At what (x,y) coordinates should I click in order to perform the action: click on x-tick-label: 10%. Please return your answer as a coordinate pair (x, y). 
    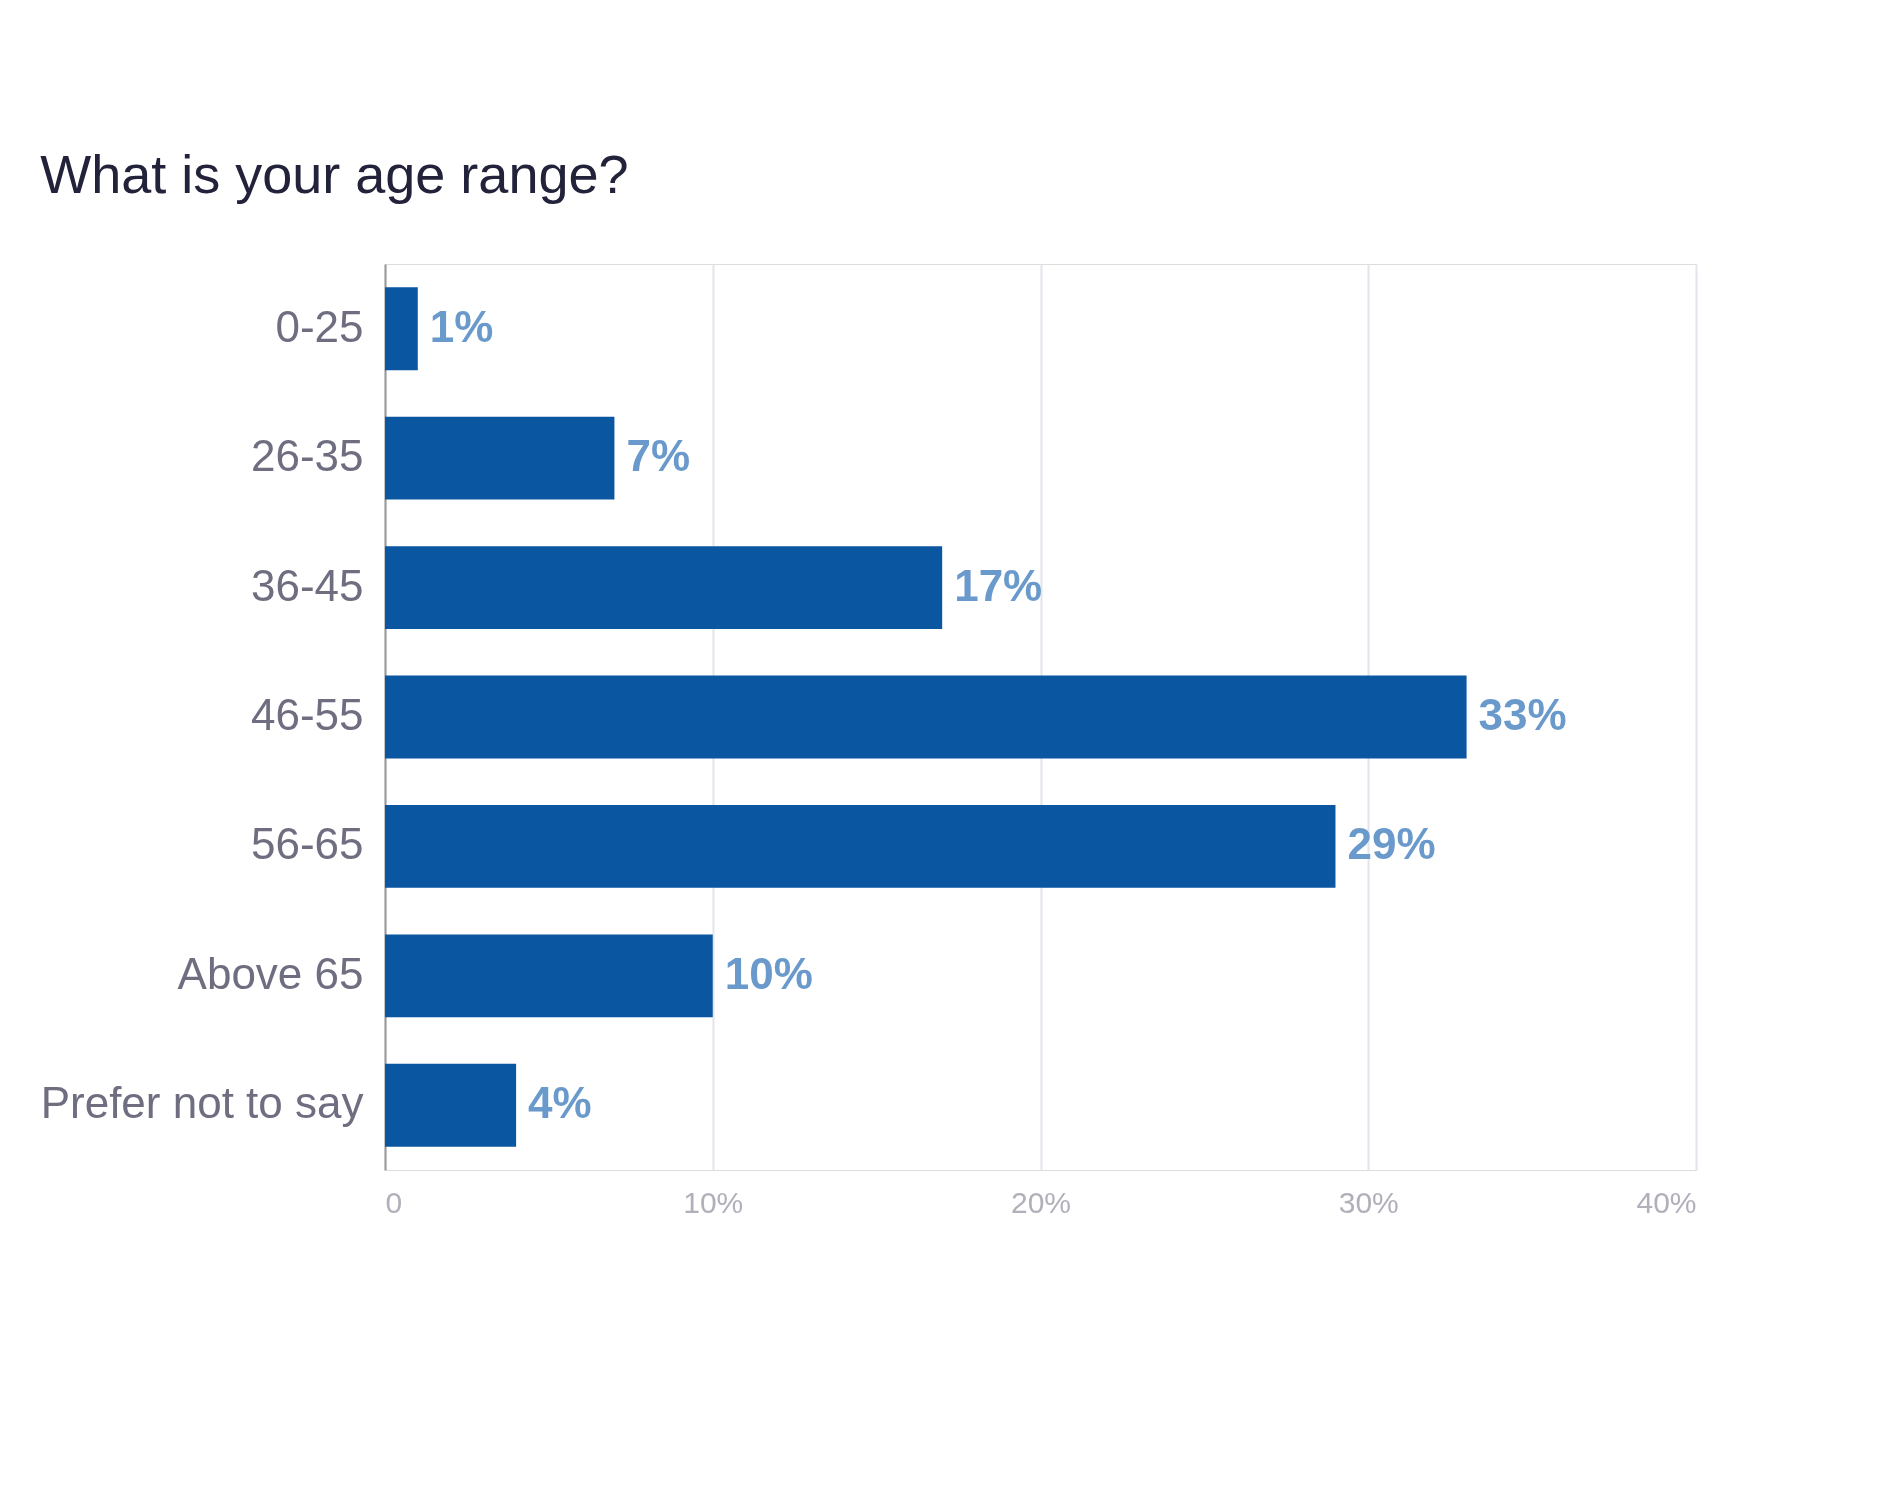
    Looking at the image, I should click on (713, 1202).